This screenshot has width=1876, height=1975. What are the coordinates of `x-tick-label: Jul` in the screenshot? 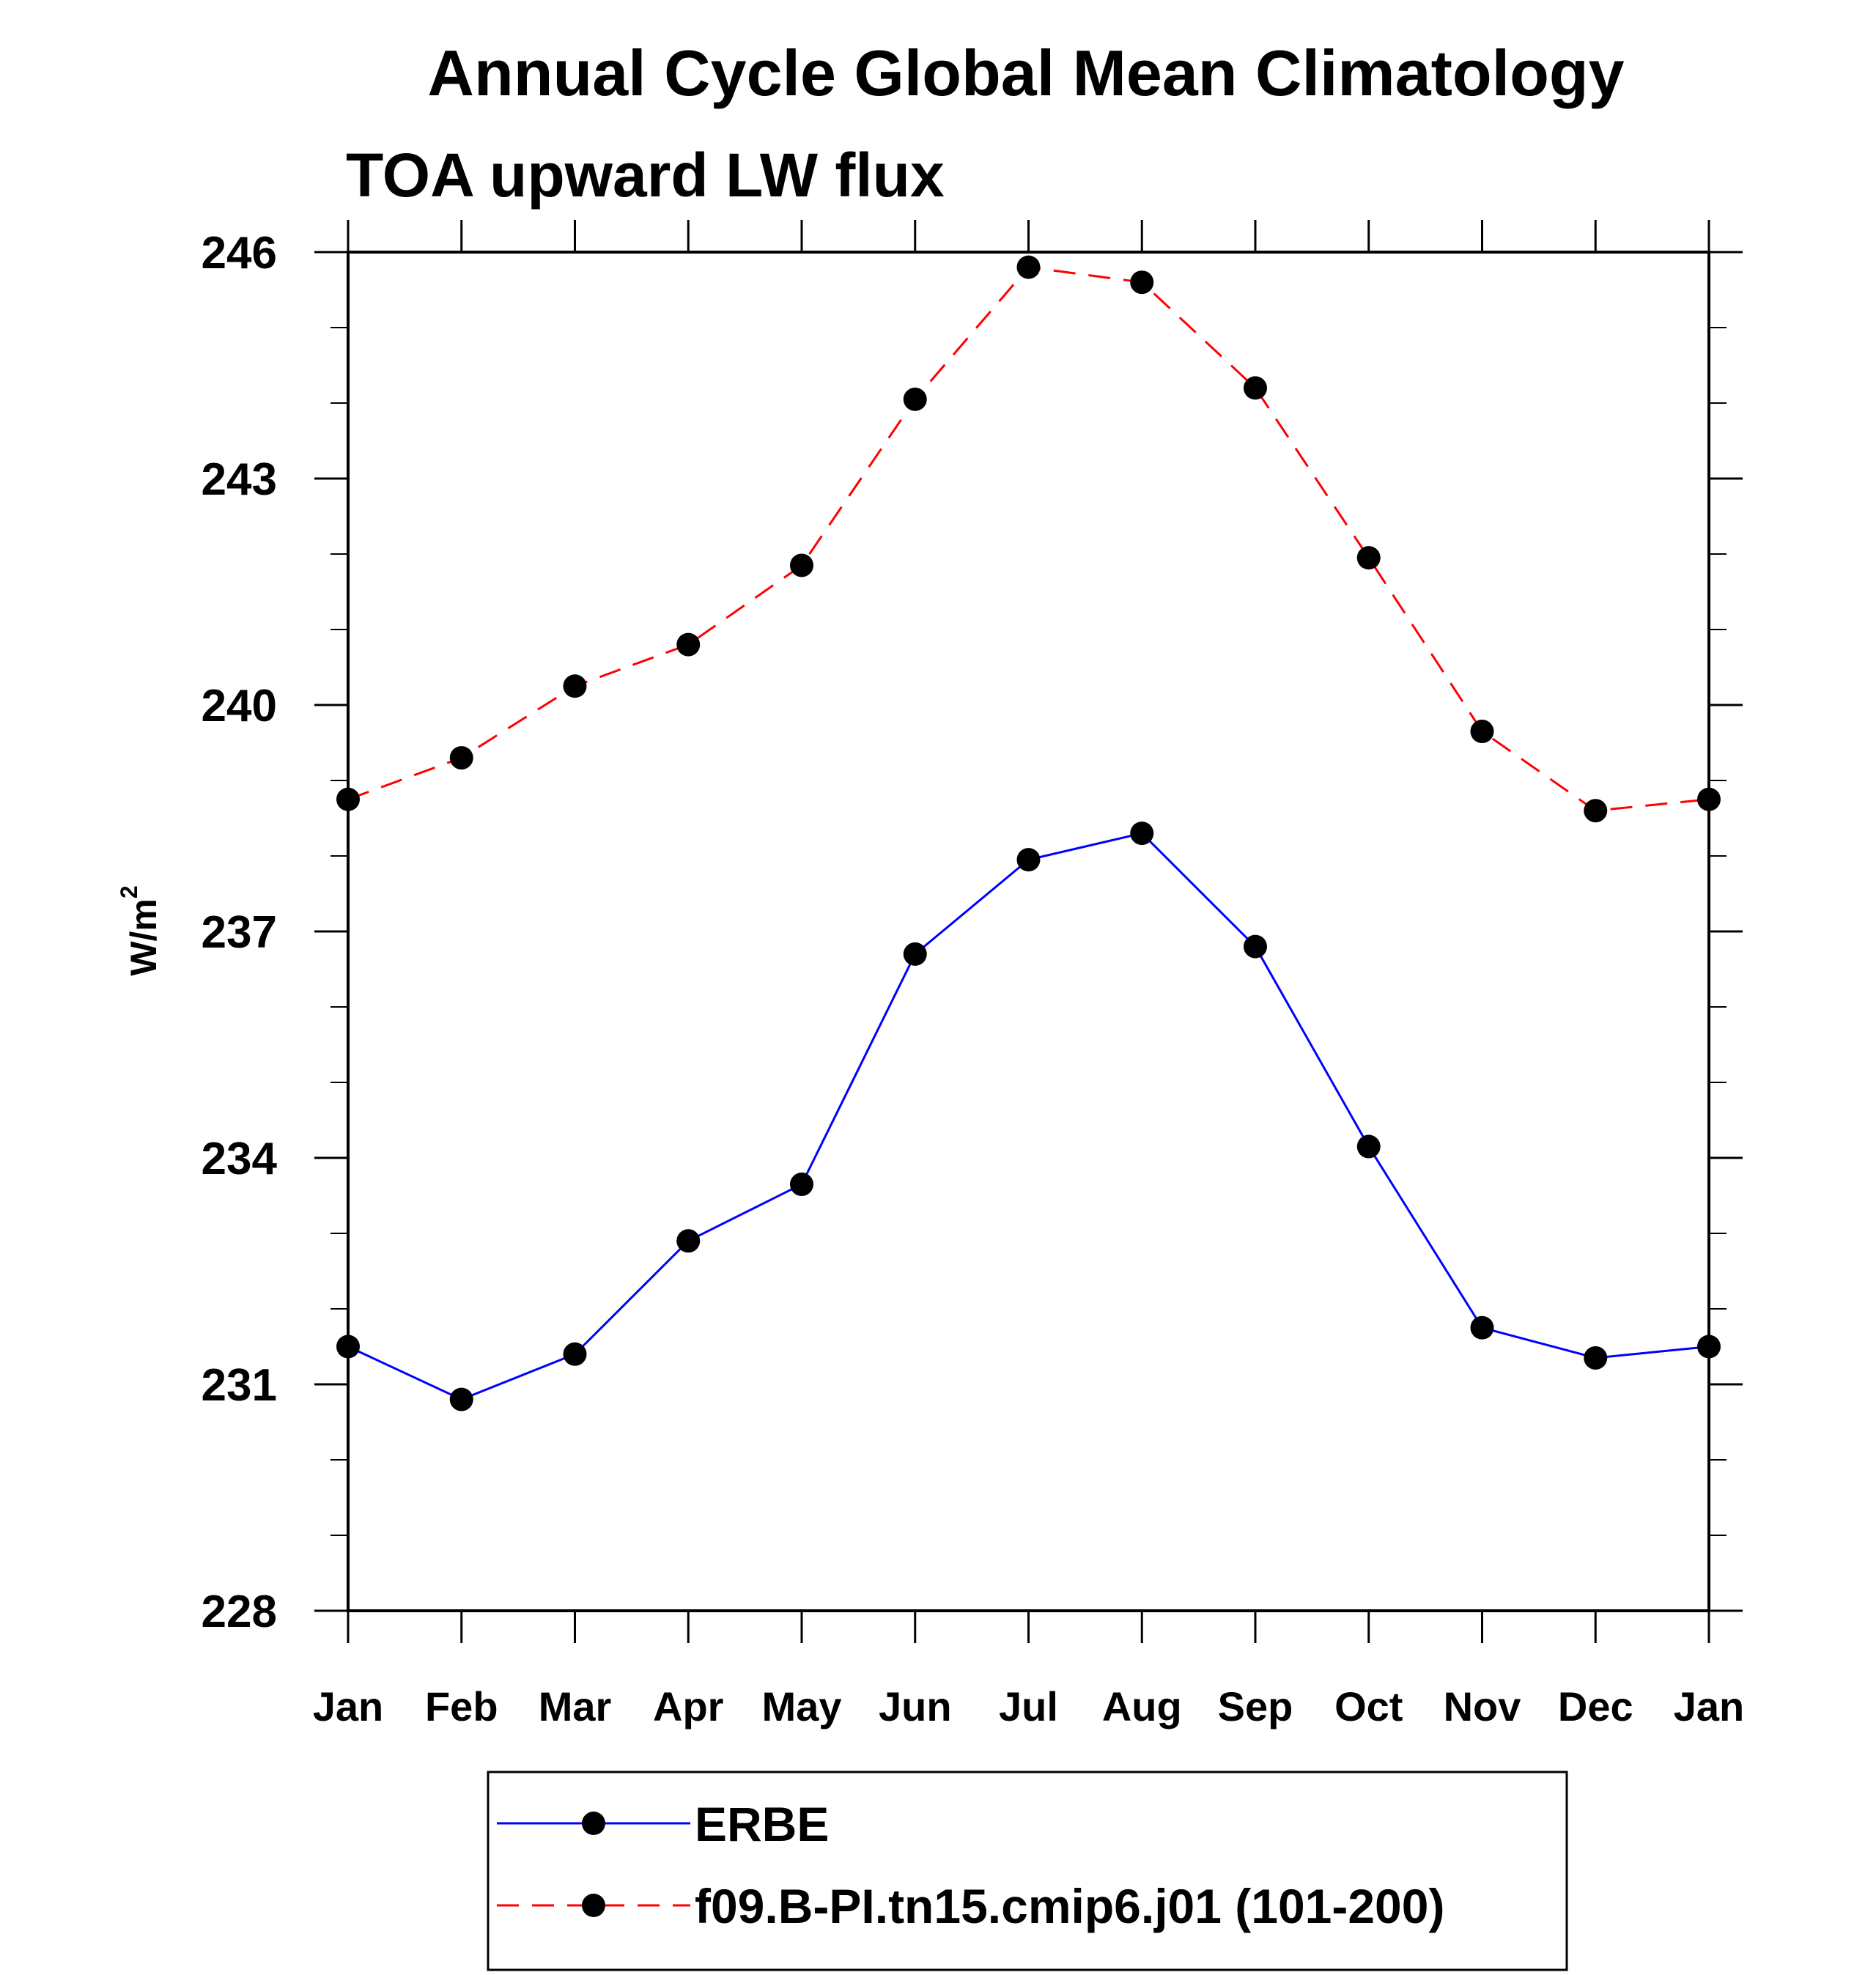 It's located at (1028, 1706).